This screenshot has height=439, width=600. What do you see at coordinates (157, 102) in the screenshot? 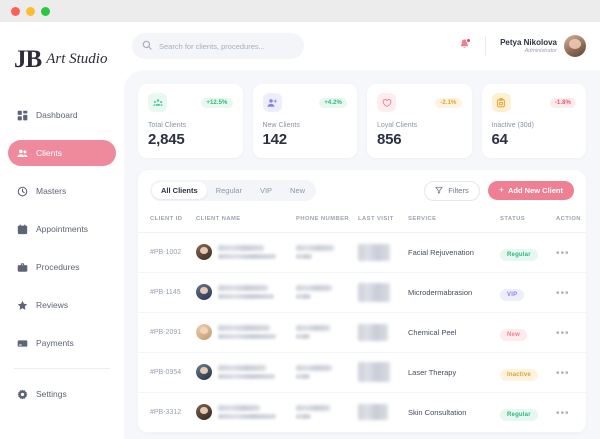
I see `group-icon` at bounding box center [157, 102].